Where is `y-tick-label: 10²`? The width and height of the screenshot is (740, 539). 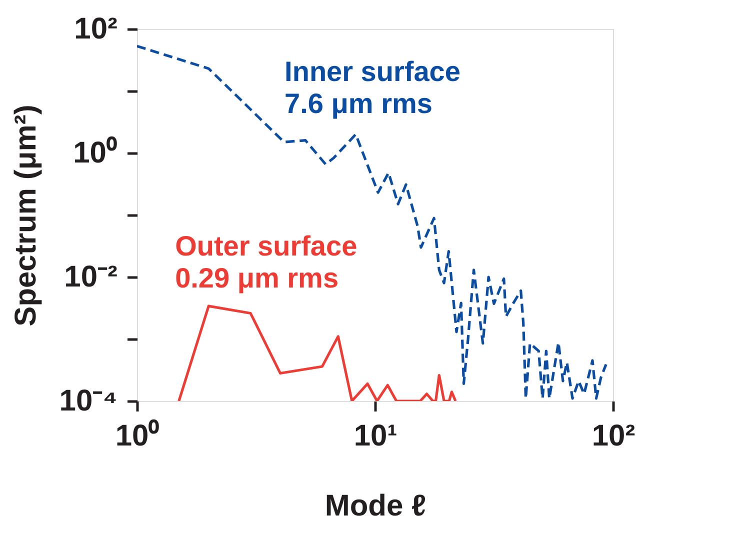
y-tick-label: 10² is located at coordinates (96, 29).